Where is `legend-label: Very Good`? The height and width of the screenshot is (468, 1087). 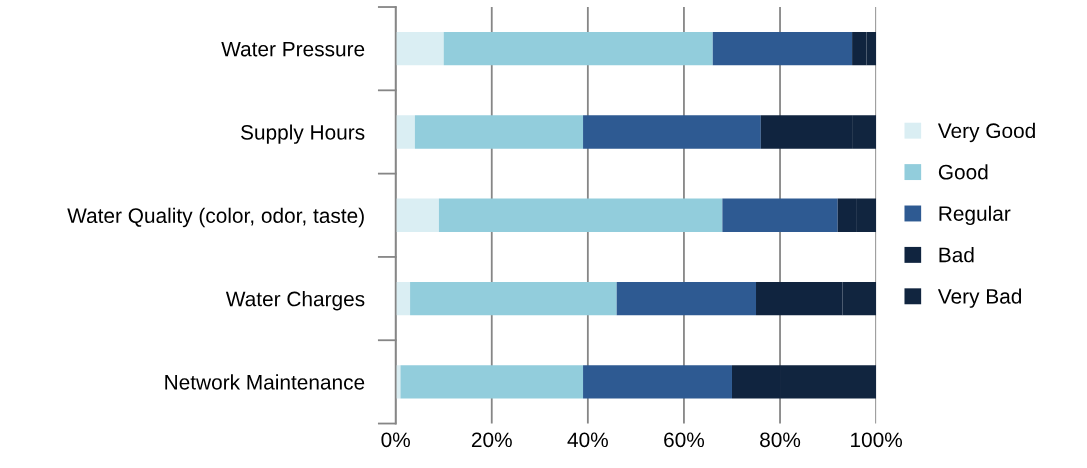
legend-label: Very Good is located at coordinates (986, 132).